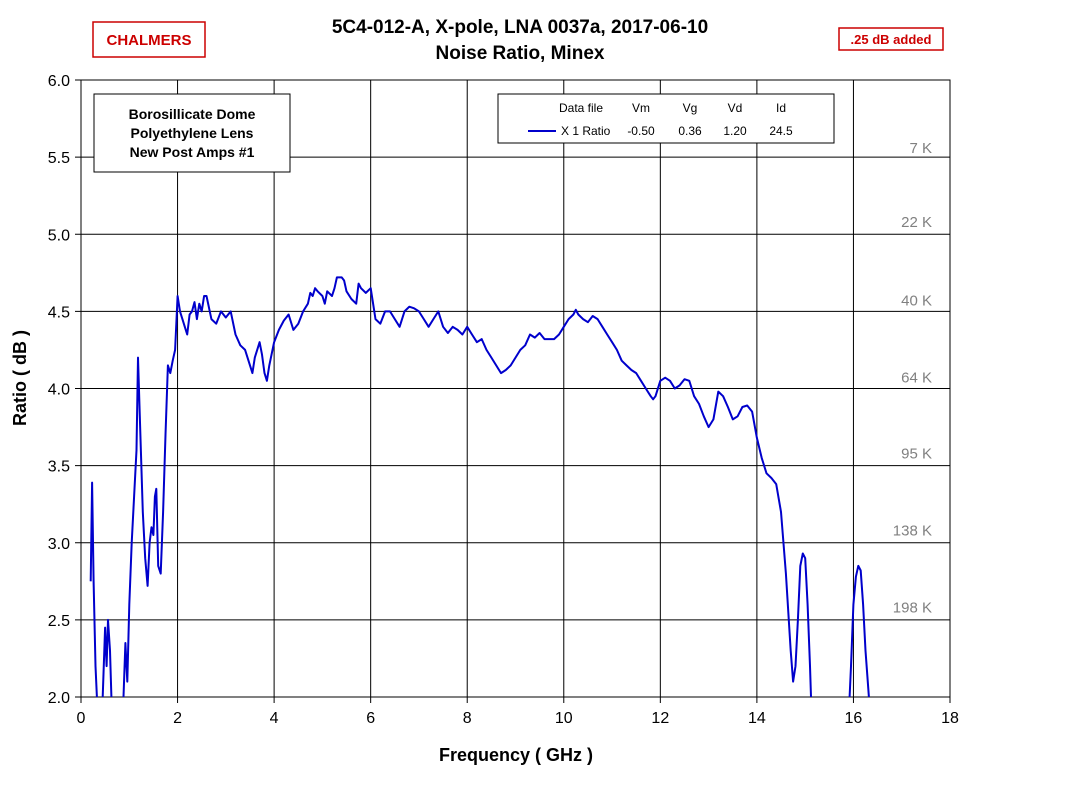 Image resolution: width=1066 pixels, height=789 pixels. What do you see at coordinates (641, 108) in the screenshot?
I see `legend-header-vm: Vm` at bounding box center [641, 108].